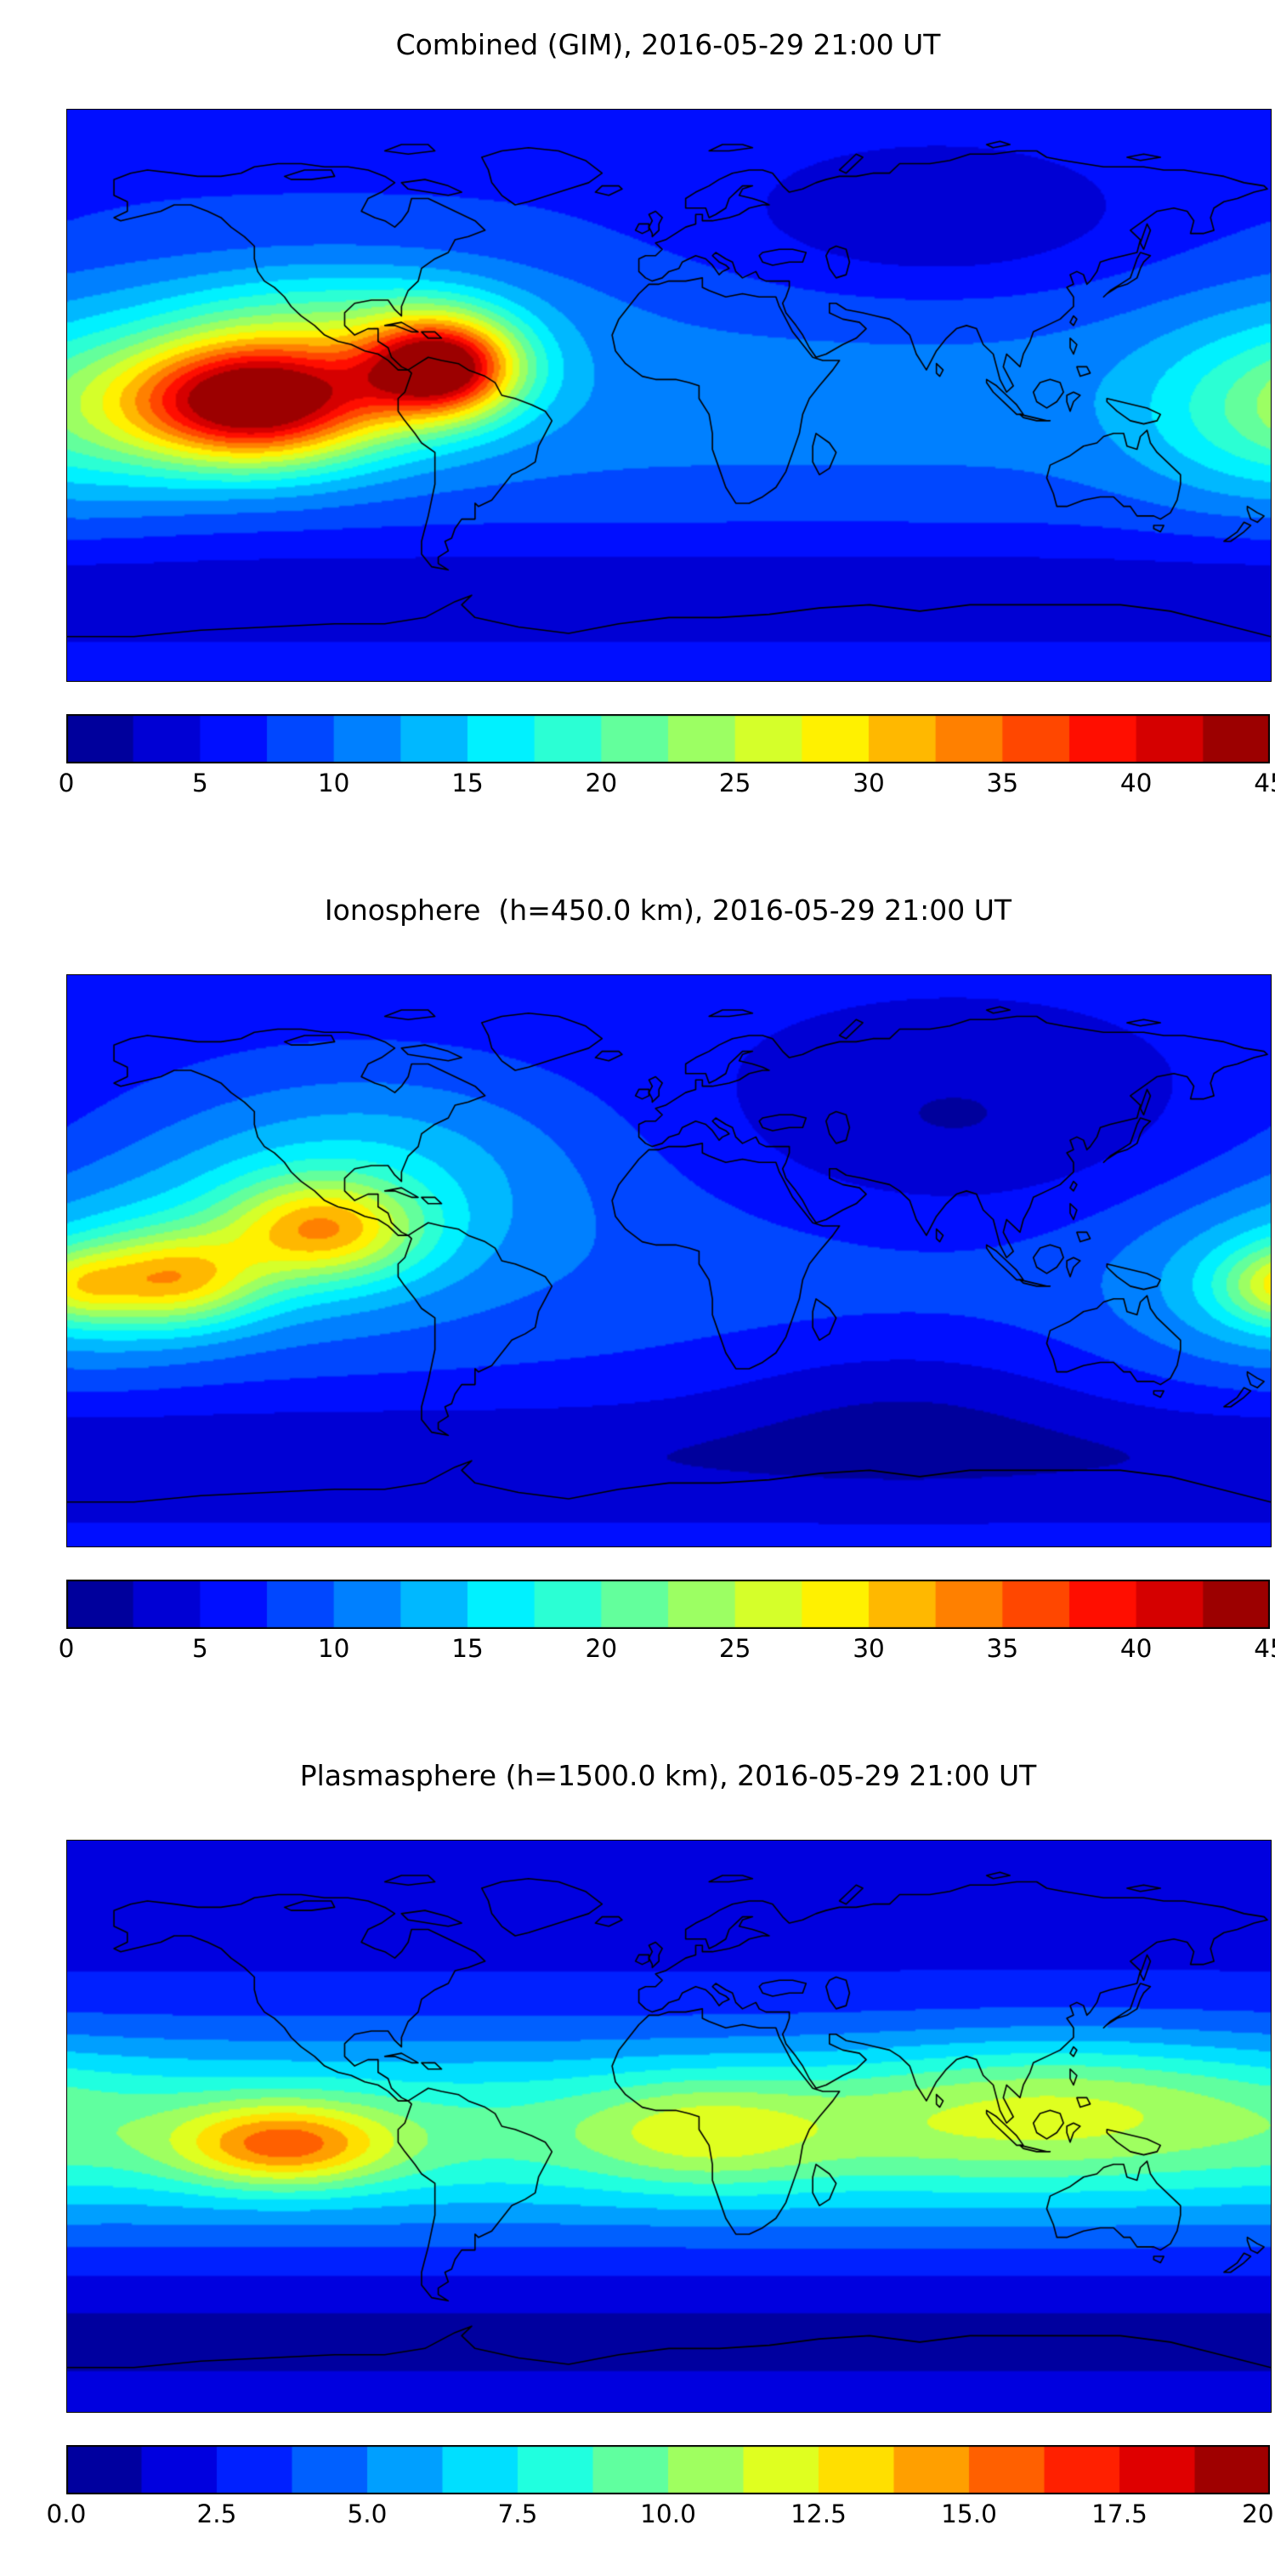  Describe the element at coordinates (668, 1605) in the screenshot. I see `colorbar-ionosphere` at that location.